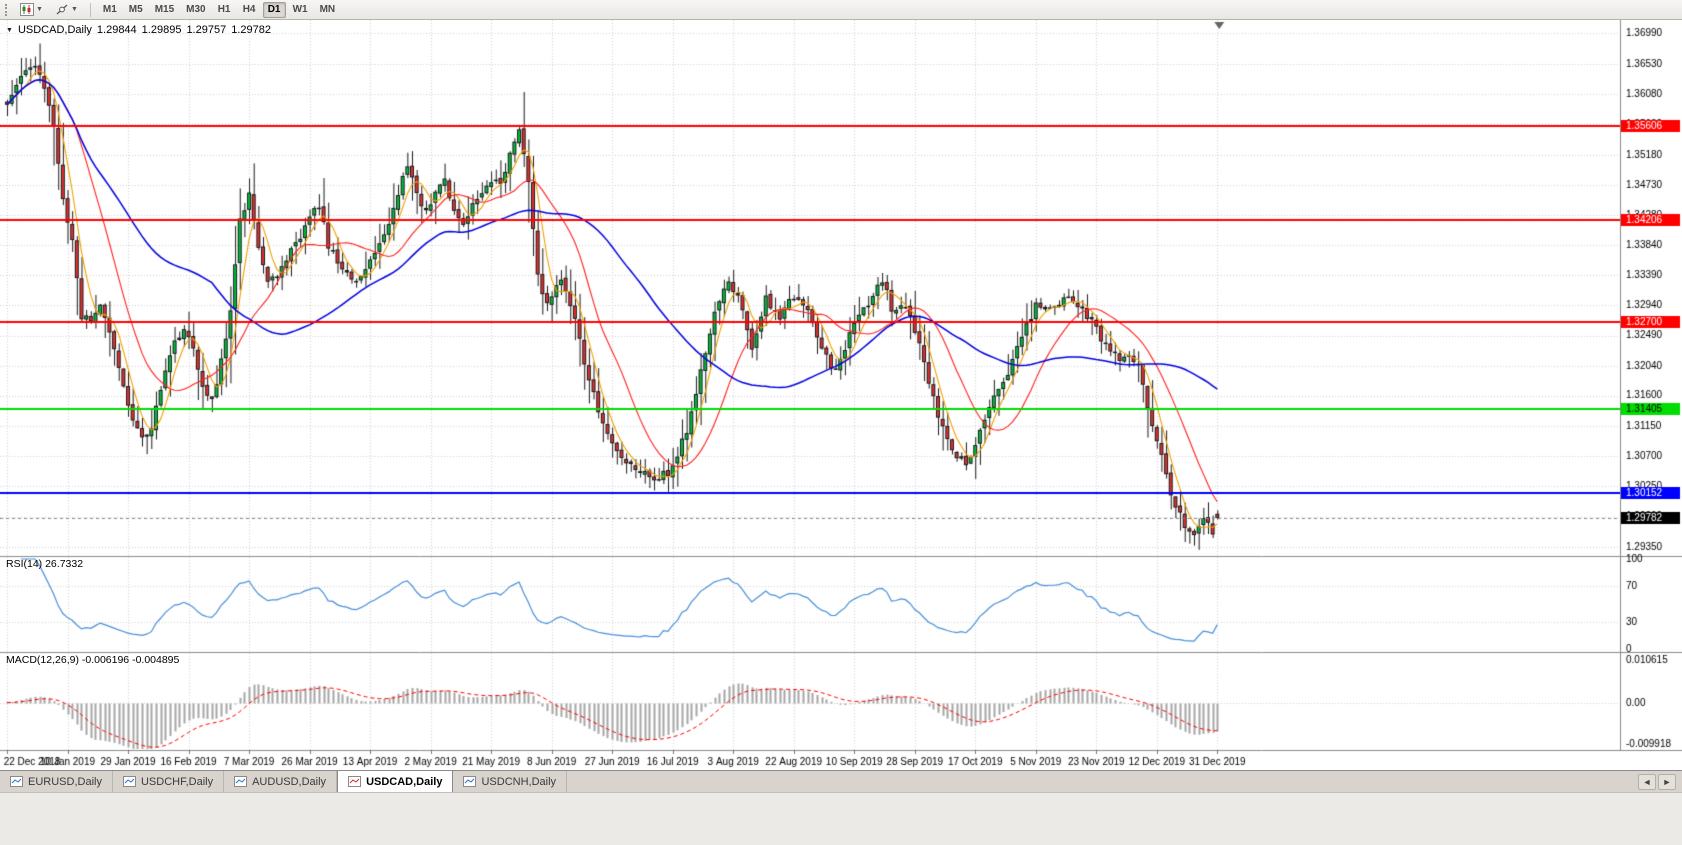 The width and height of the screenshot is (1682, 845). I want to click on tab-usdcnh-daily: USDCNH,Daily, so click(510, 781).